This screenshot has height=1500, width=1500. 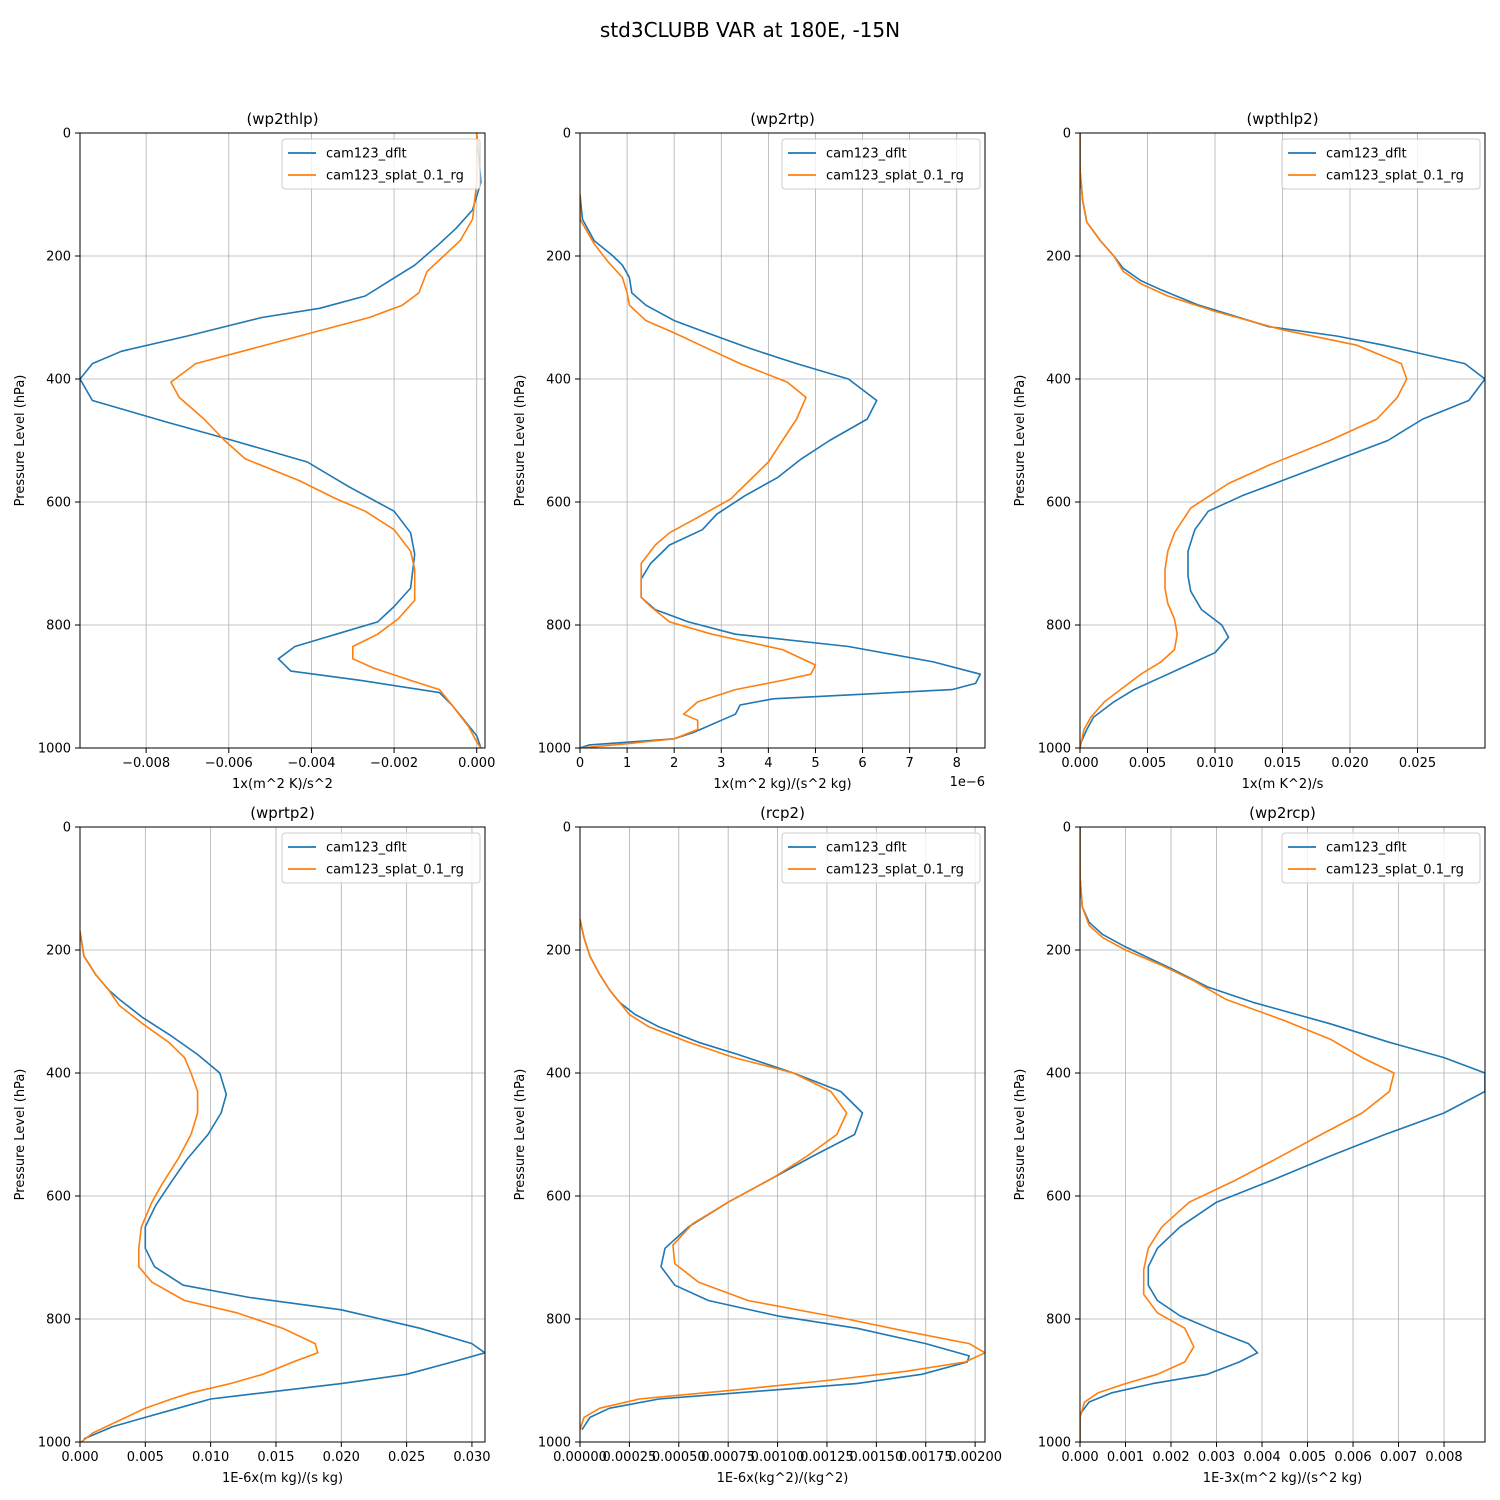 I want to click on x-tick-label: −0.008, so click(x=146, y=763).